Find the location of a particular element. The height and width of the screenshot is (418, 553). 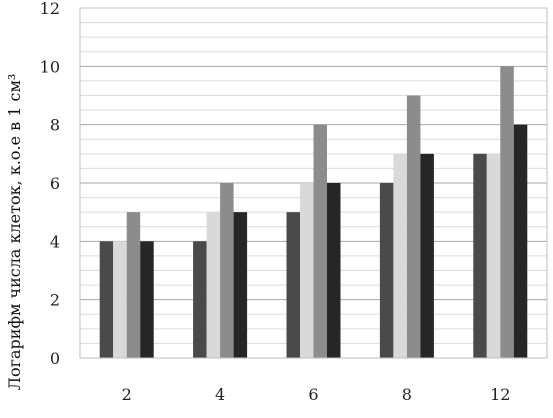

y-tick-labels: 0 2 4 6 8 10 12 is located at coordinates (50, 184).